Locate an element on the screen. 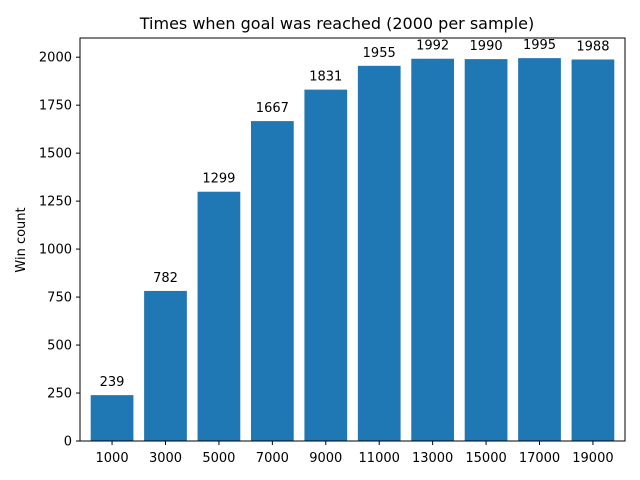 This screenshot has width=640, height=480. bar-value-label: 1955 is located at coordinates (379, 53).